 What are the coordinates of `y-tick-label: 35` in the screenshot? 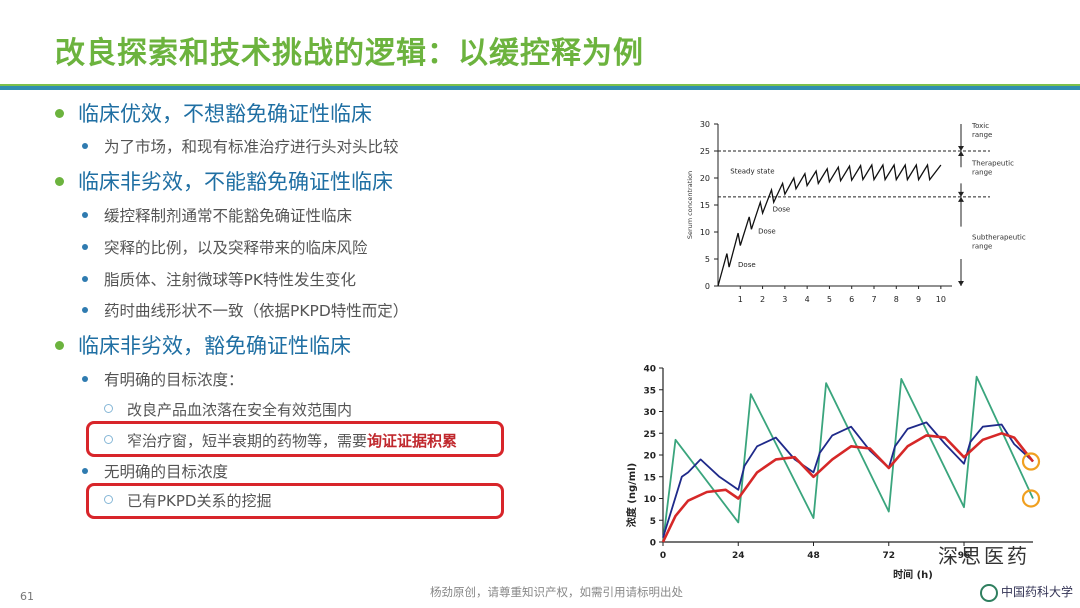 It's located at (649, 391).